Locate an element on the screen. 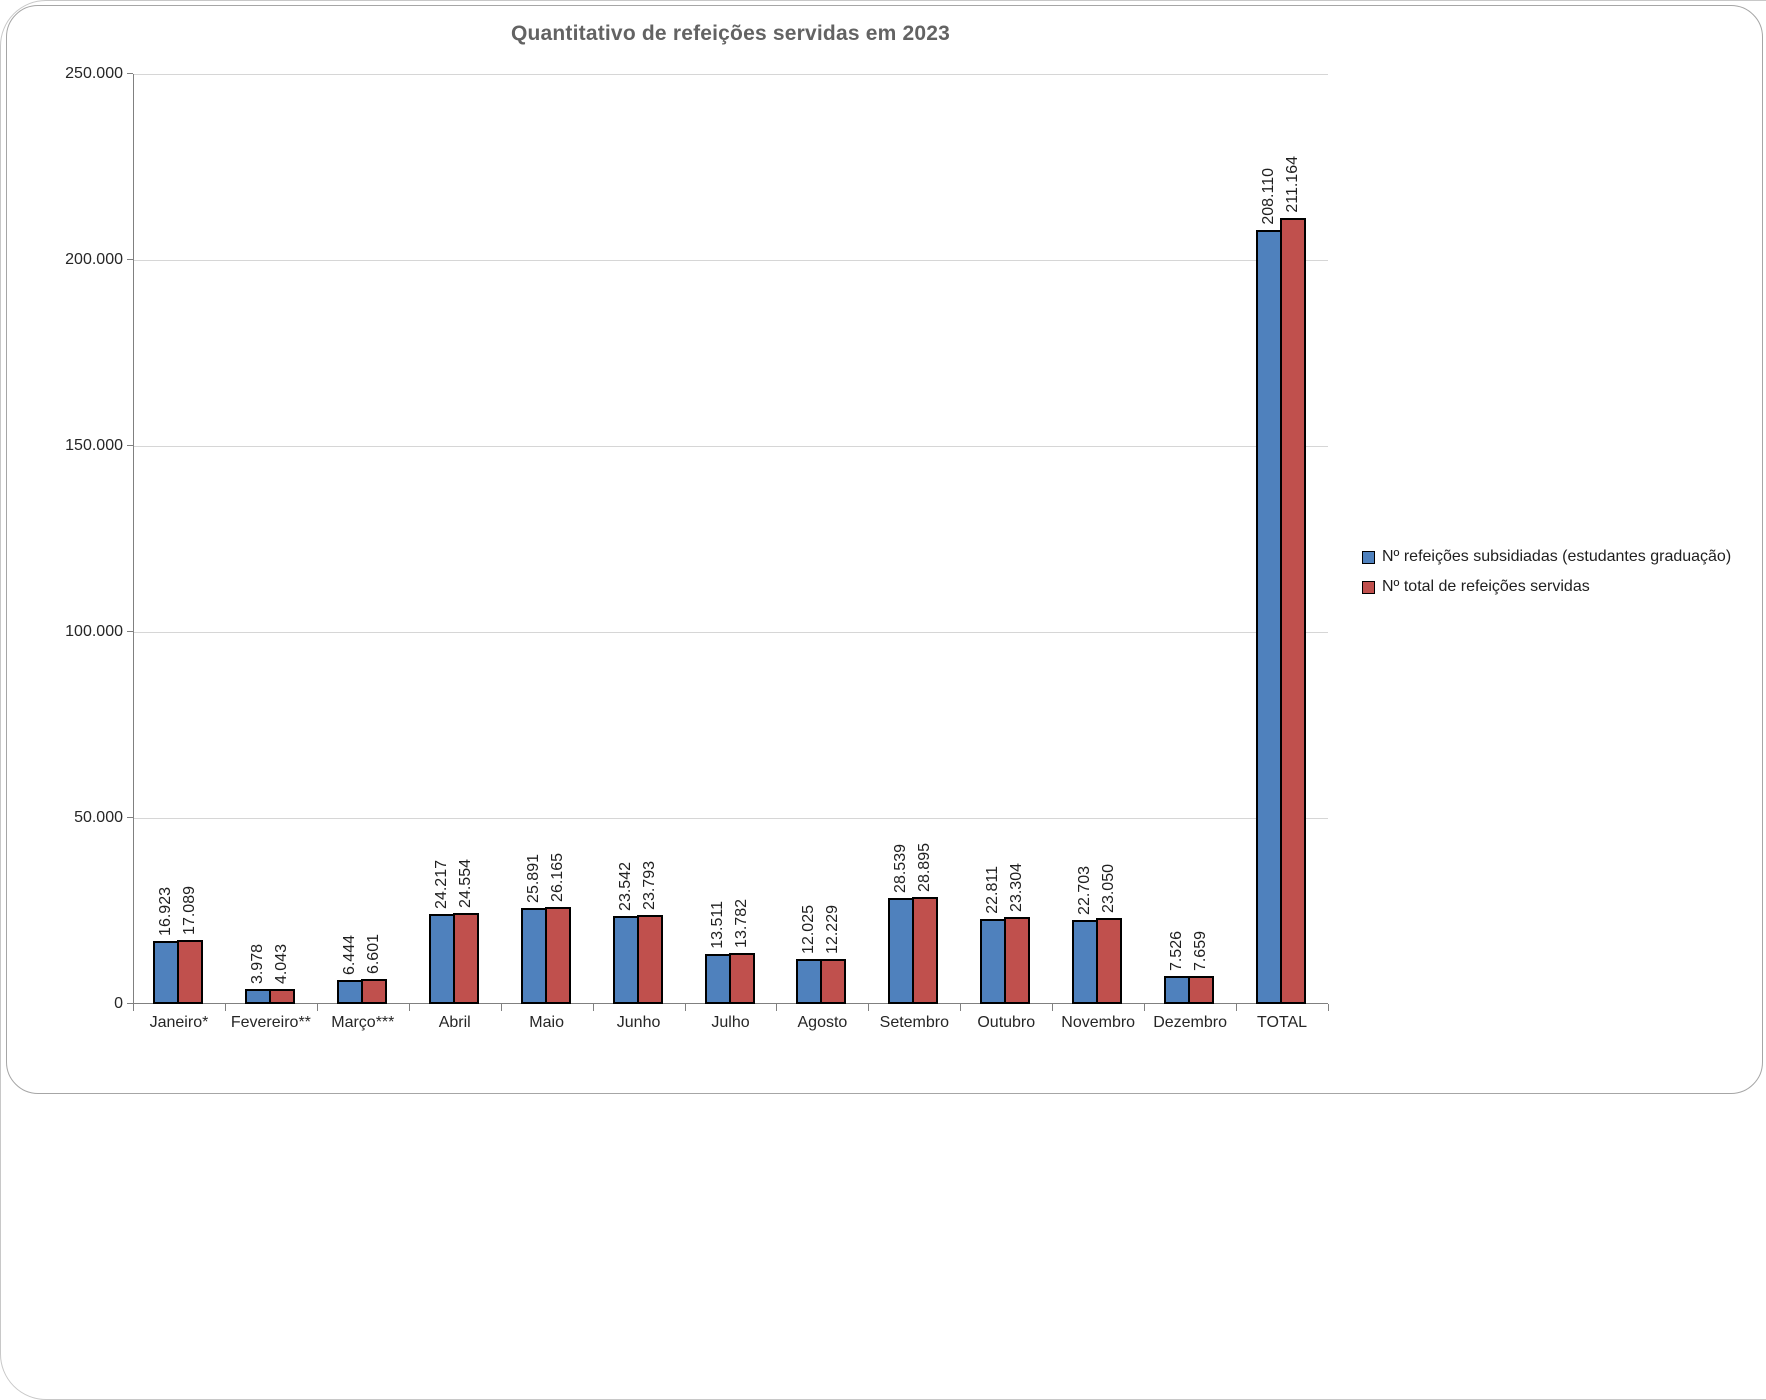 The width and height of the screenshot is (1766, 1400). bar-value-label: 28.895 is located at coordinates (925, 867).